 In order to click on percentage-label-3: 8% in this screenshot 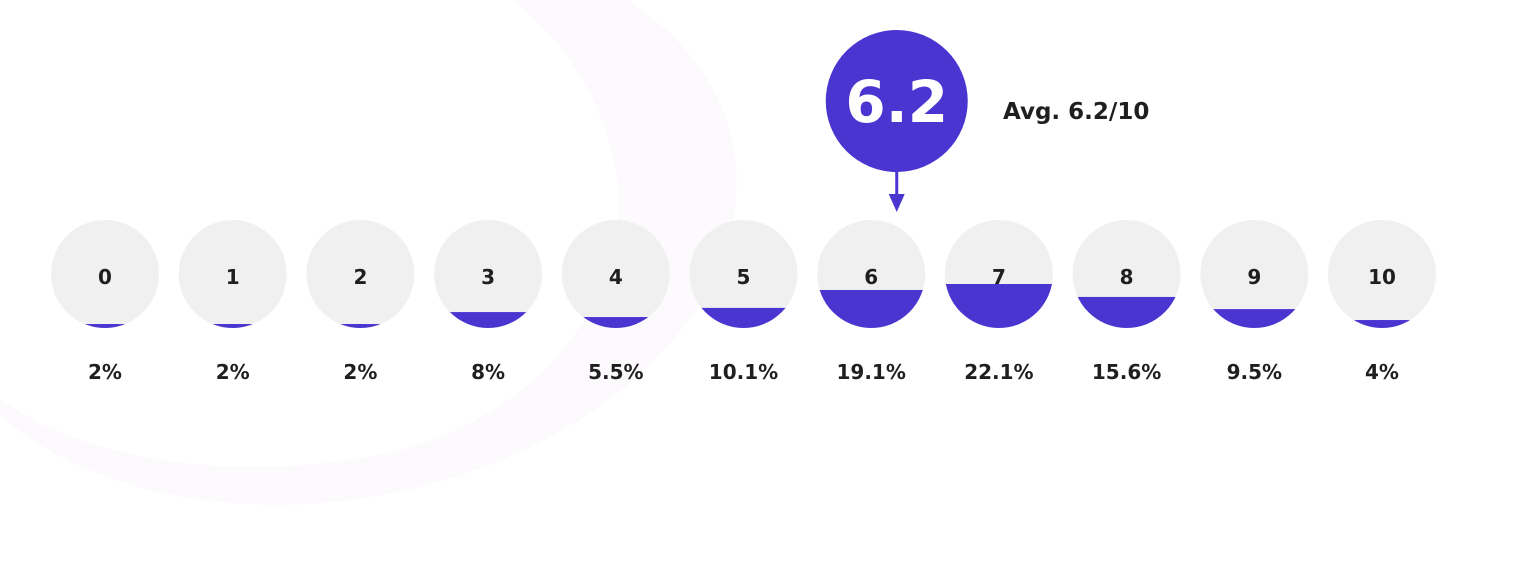, I will do `click(488, 372)`.